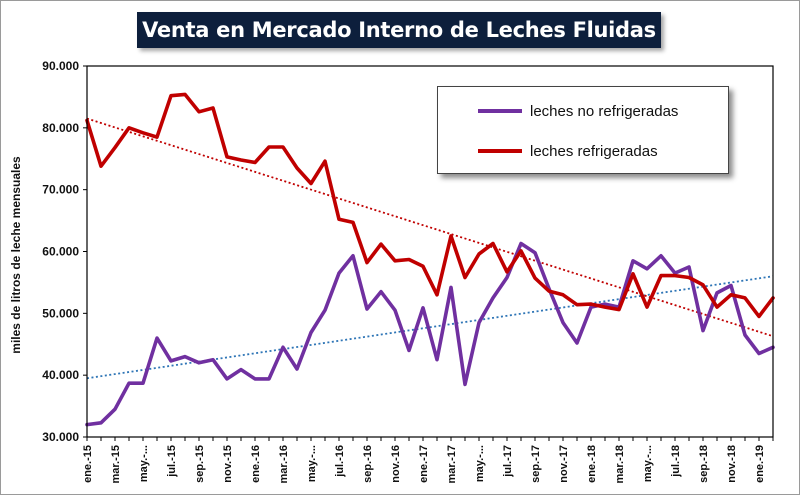 The width and height of the screenshot is (800, 495). I want to click on legend-item-refrigeradas: leches refrigeradas, so click(548, 151).